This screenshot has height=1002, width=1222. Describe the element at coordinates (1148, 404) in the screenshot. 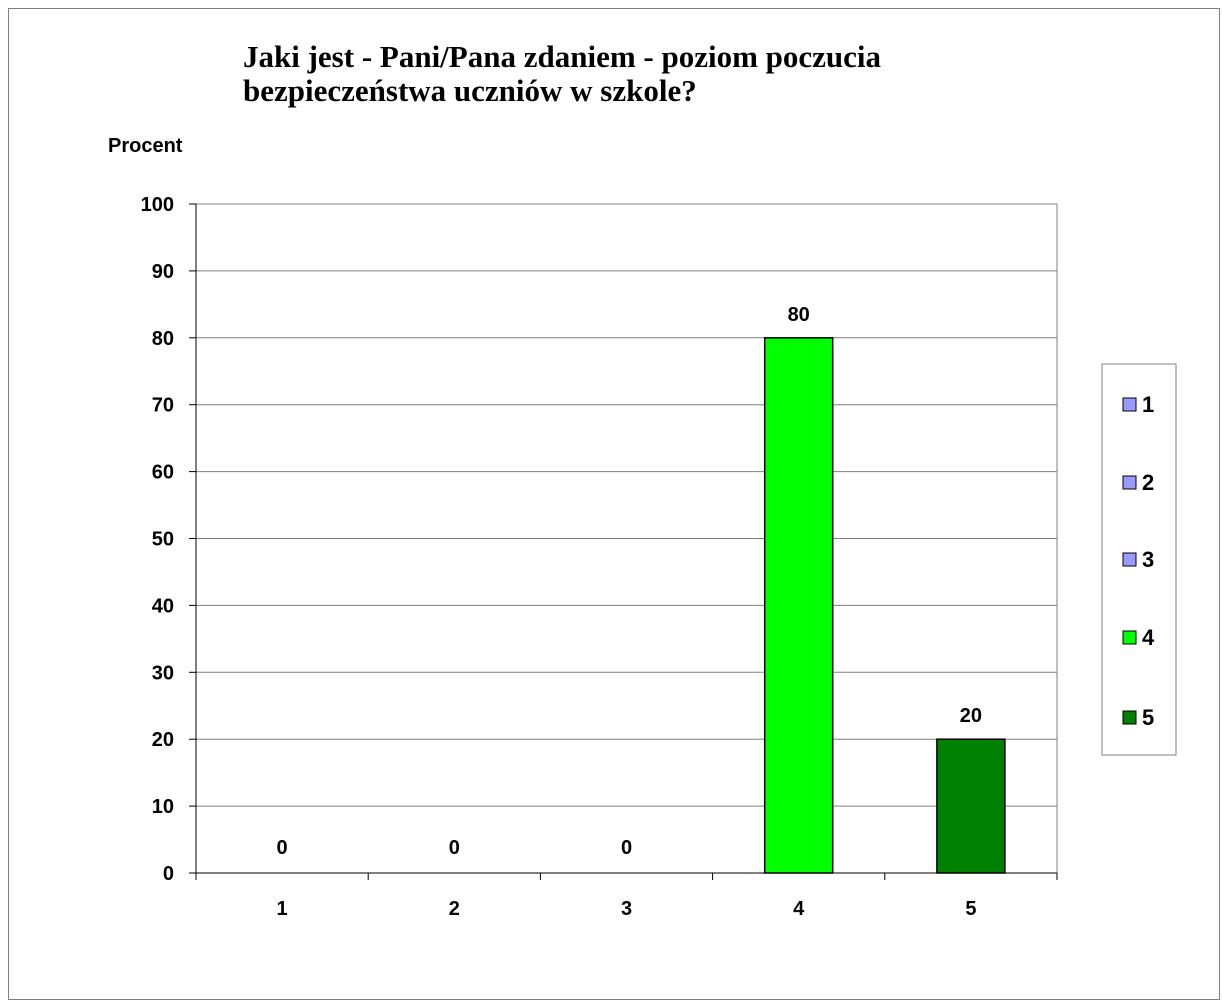

I see `legend-label: 1` at that location.